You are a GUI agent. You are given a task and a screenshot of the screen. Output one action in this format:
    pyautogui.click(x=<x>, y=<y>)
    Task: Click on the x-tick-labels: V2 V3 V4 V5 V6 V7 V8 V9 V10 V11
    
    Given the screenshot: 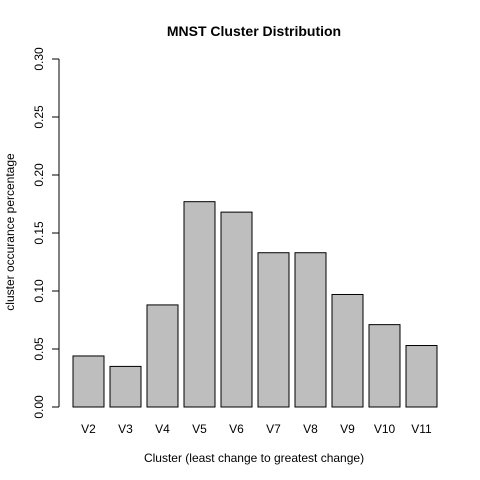 What is the action you would take?
    pyautogui.click(x=256, y=429)
    